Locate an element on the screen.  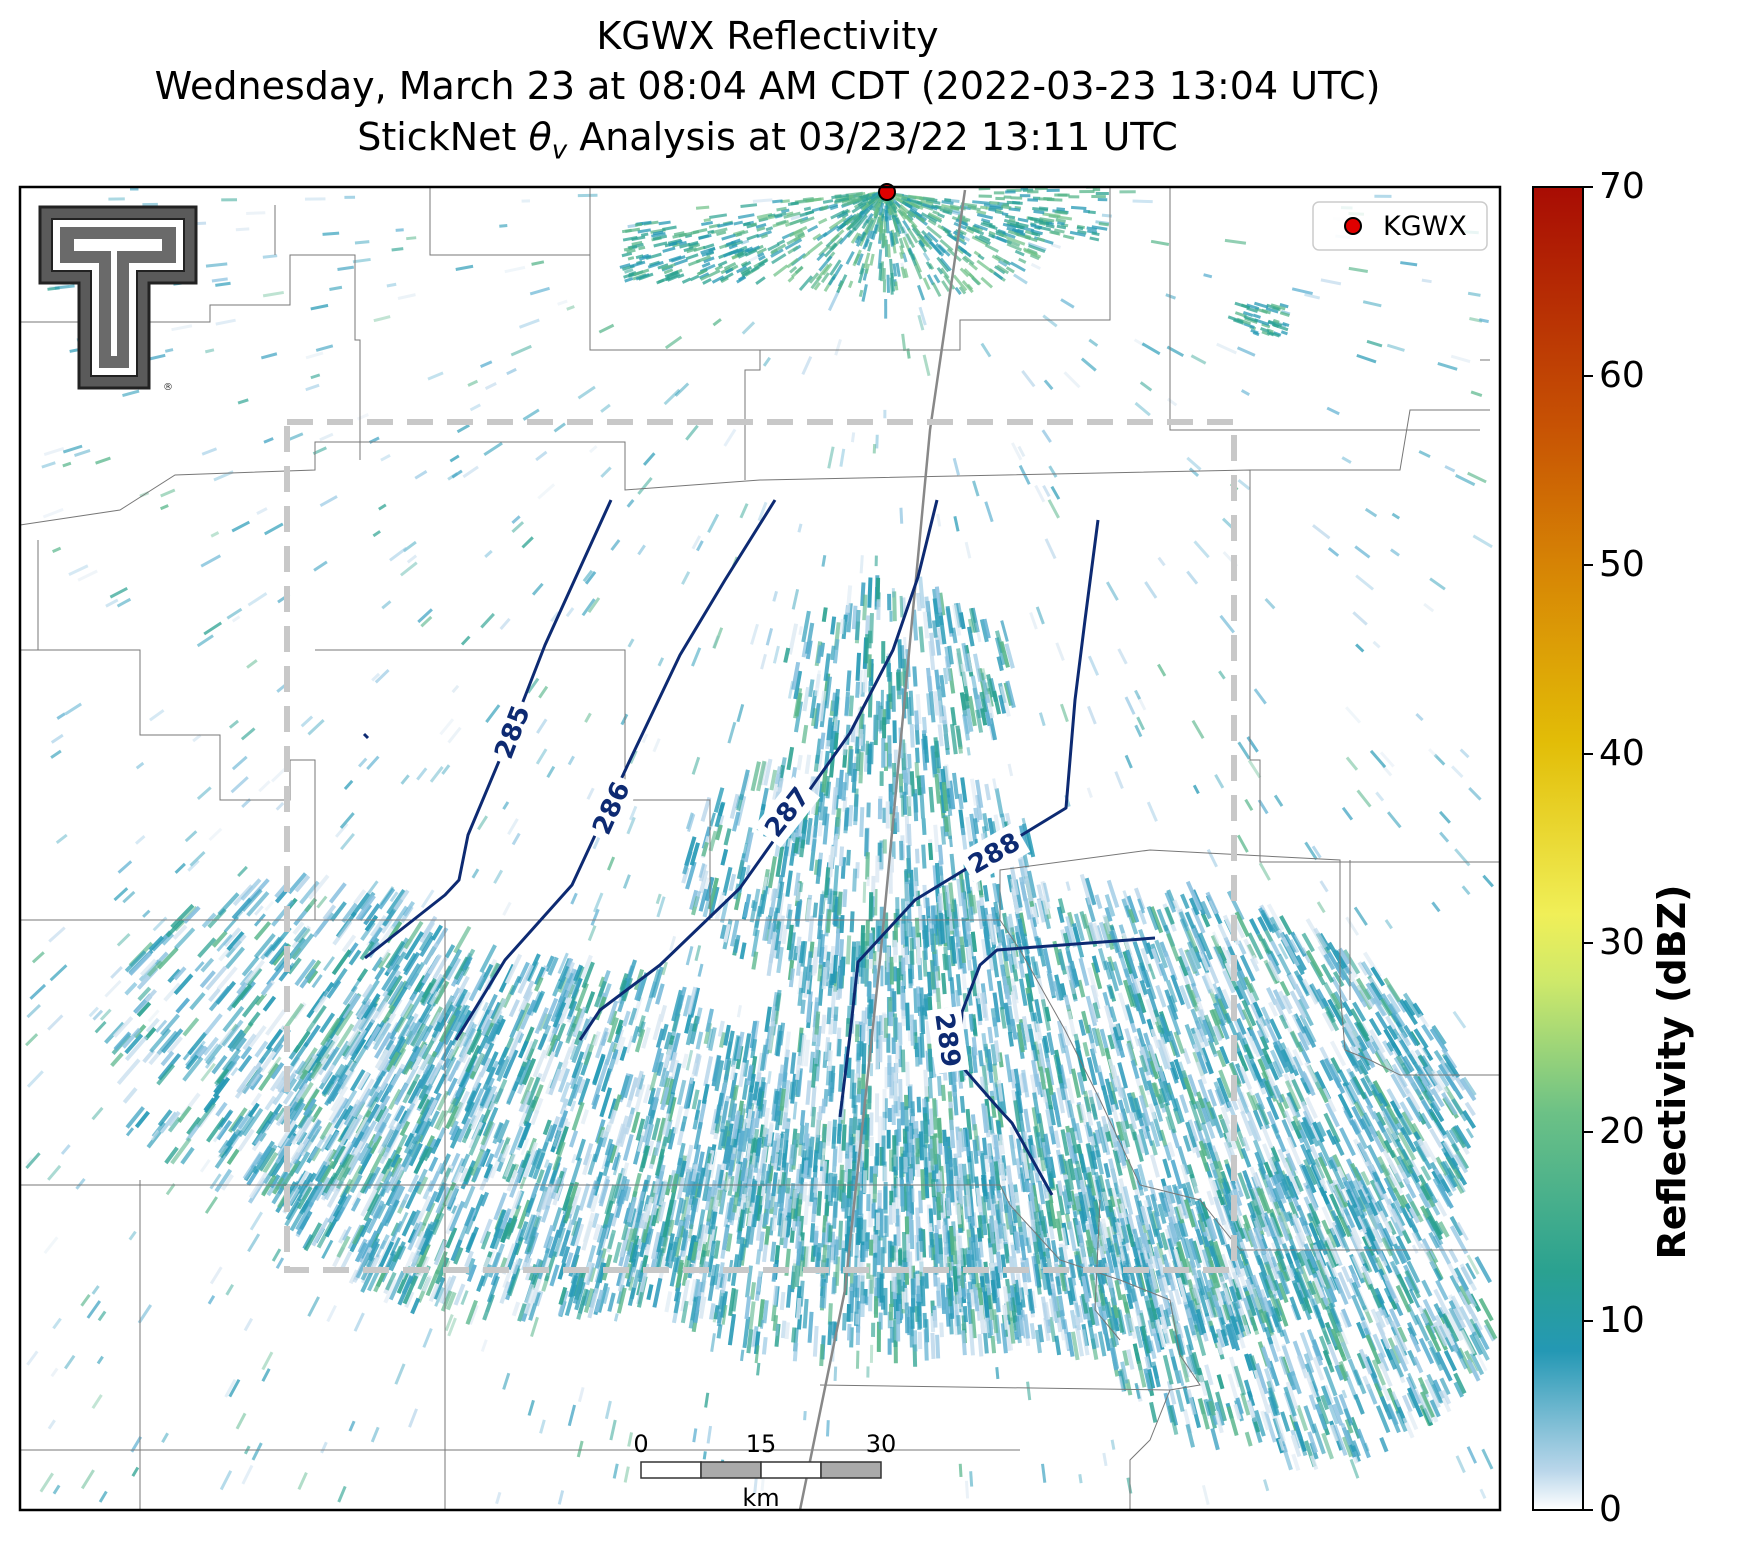
logo-registered: ® is located at coordinates (168, 387).